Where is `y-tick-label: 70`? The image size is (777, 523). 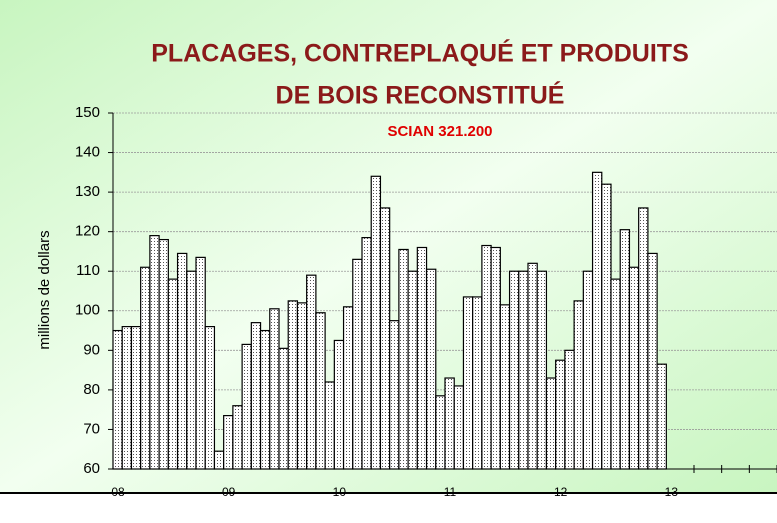 y-tick-label: 70 is located at coordinates (91, 428).